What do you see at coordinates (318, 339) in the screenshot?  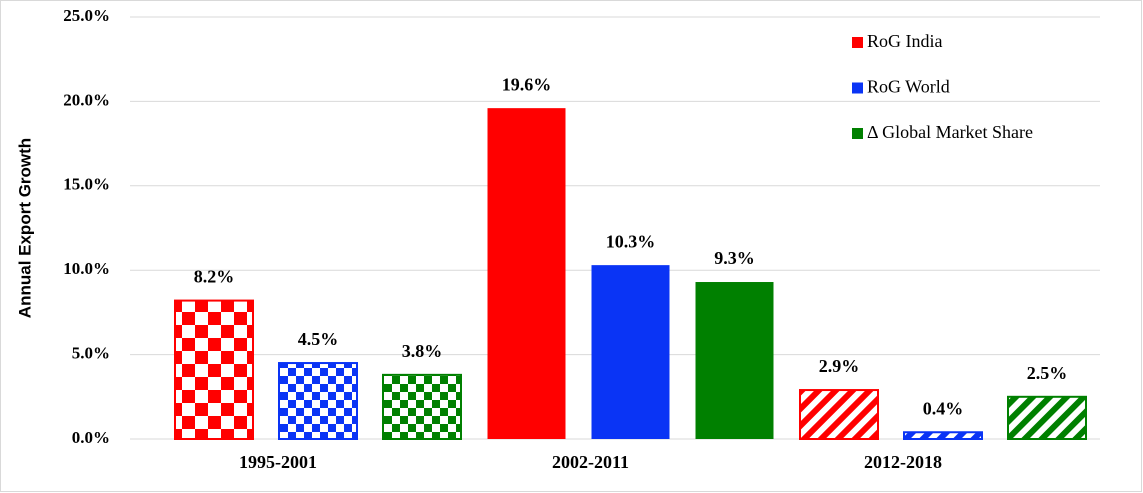 I see `data-label: 4.5%` at bounding box center [318, 339].